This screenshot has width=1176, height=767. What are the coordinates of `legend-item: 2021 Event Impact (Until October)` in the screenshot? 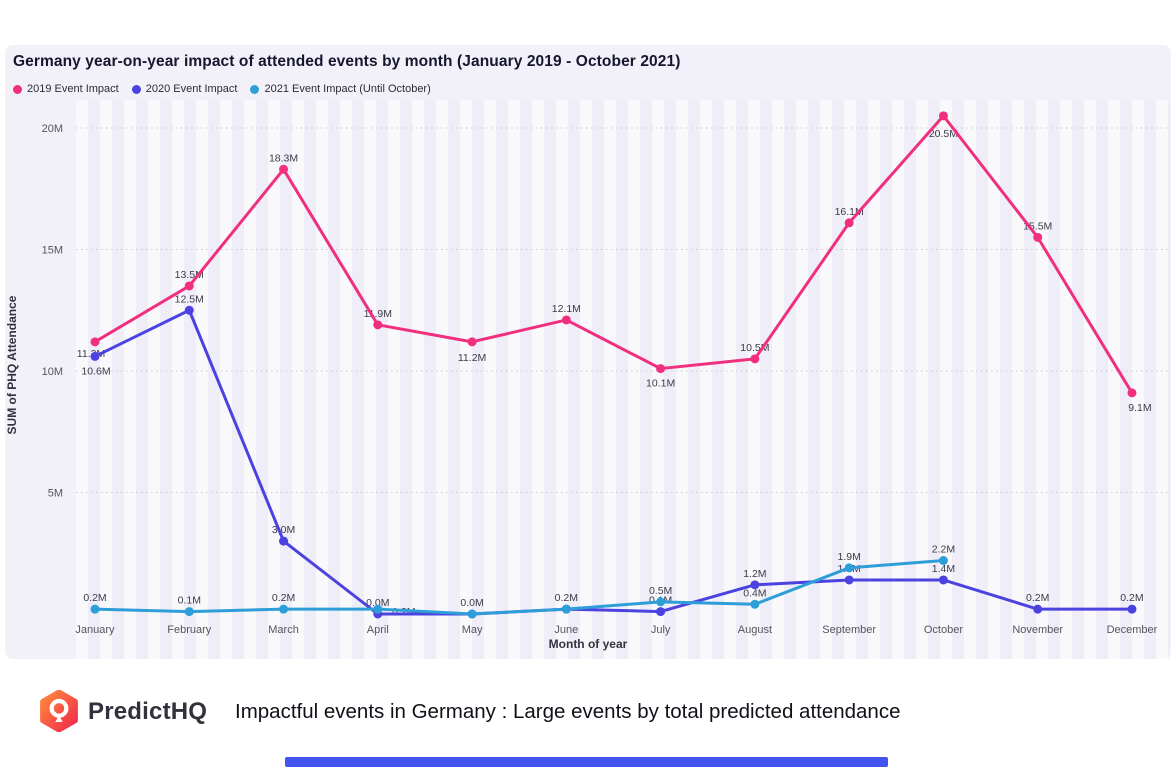 It's located at (340, 89).